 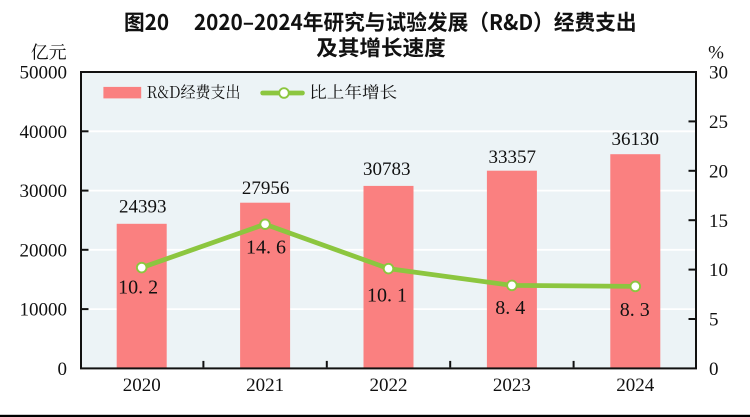 I want to click on svg-text: 25, so click(x=718, y=122).